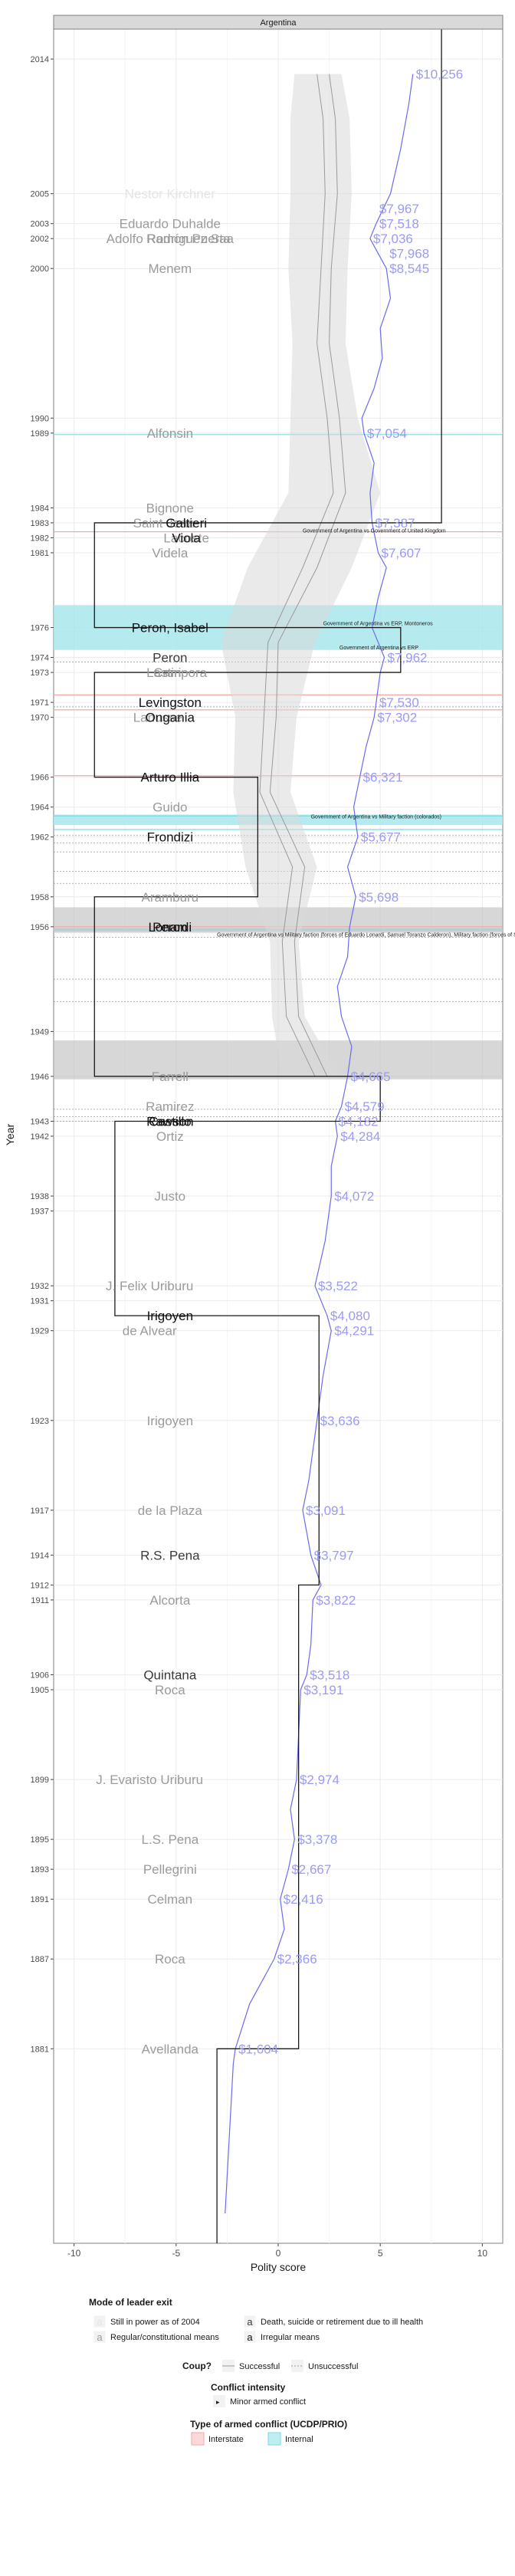  Describe the element at coordinates (268, 2402) in the screenshot. I see `legend-intensity-label: Minor armed conflict` at that location.